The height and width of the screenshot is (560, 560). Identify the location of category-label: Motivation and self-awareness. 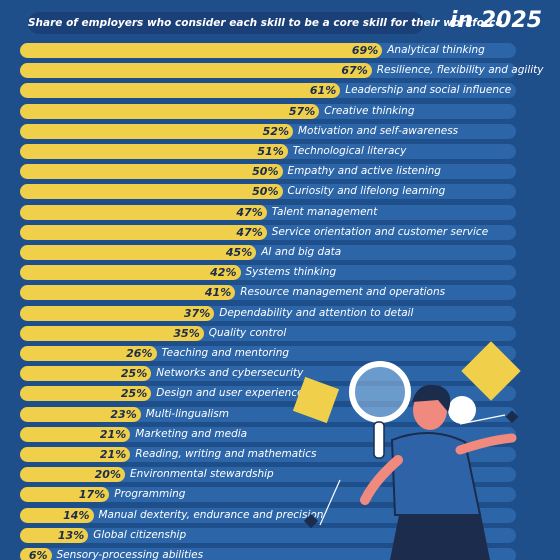
(378, 130).